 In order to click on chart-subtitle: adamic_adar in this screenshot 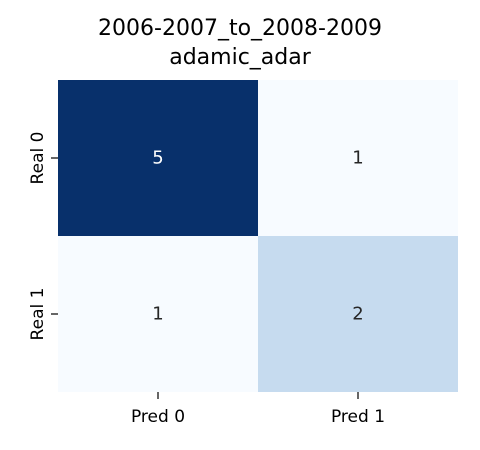, I will do `click(240, 57)`.